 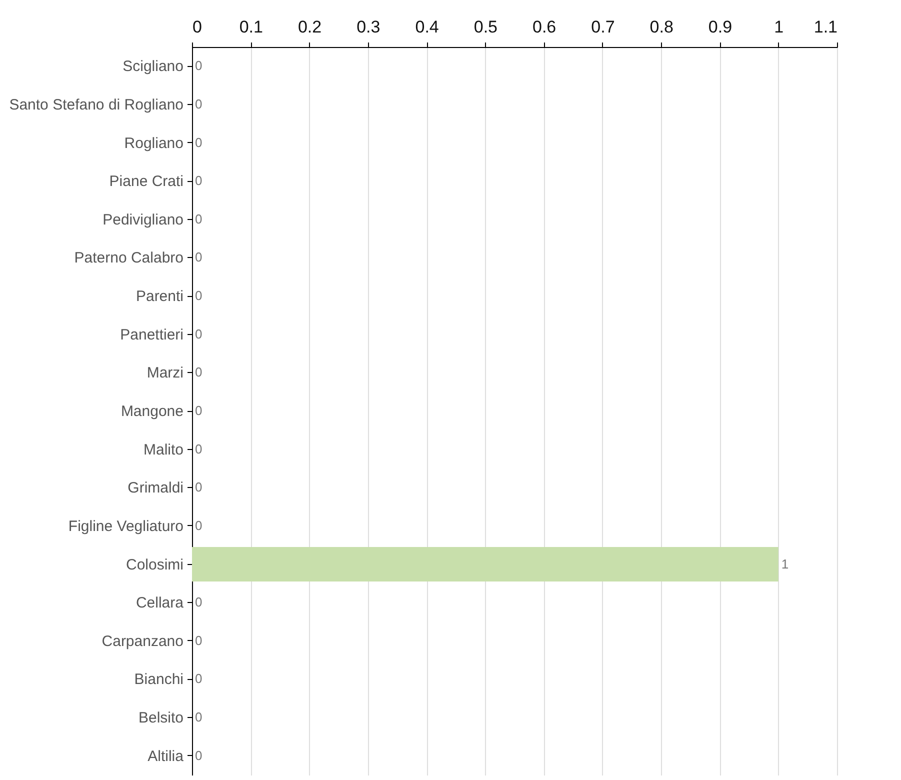 What do you see at coordinates (826, 27) in the screenshot?
I see `x-tick-label: 1.1` at bounding box center [826, 27].